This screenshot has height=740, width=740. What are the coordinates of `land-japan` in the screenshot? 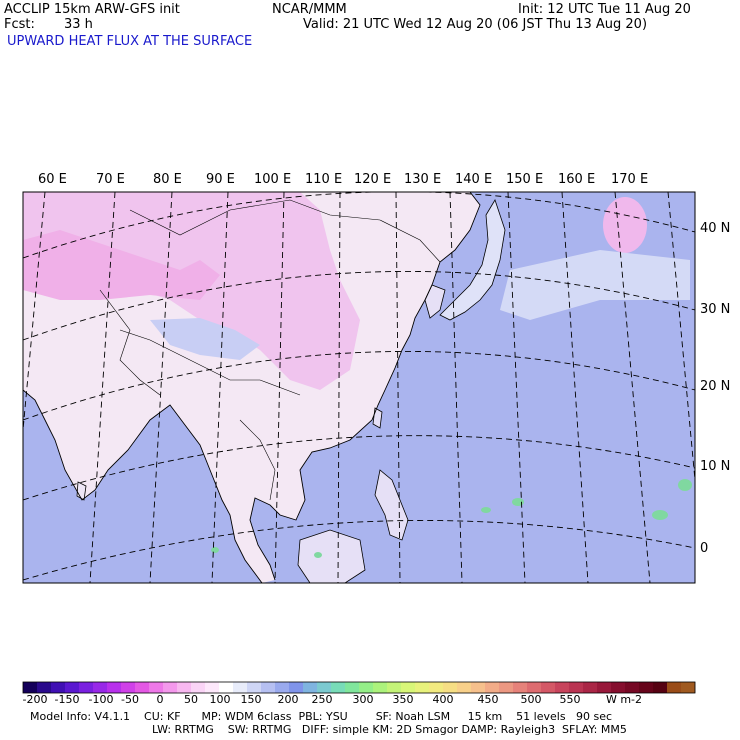 It's located at (472, 260).